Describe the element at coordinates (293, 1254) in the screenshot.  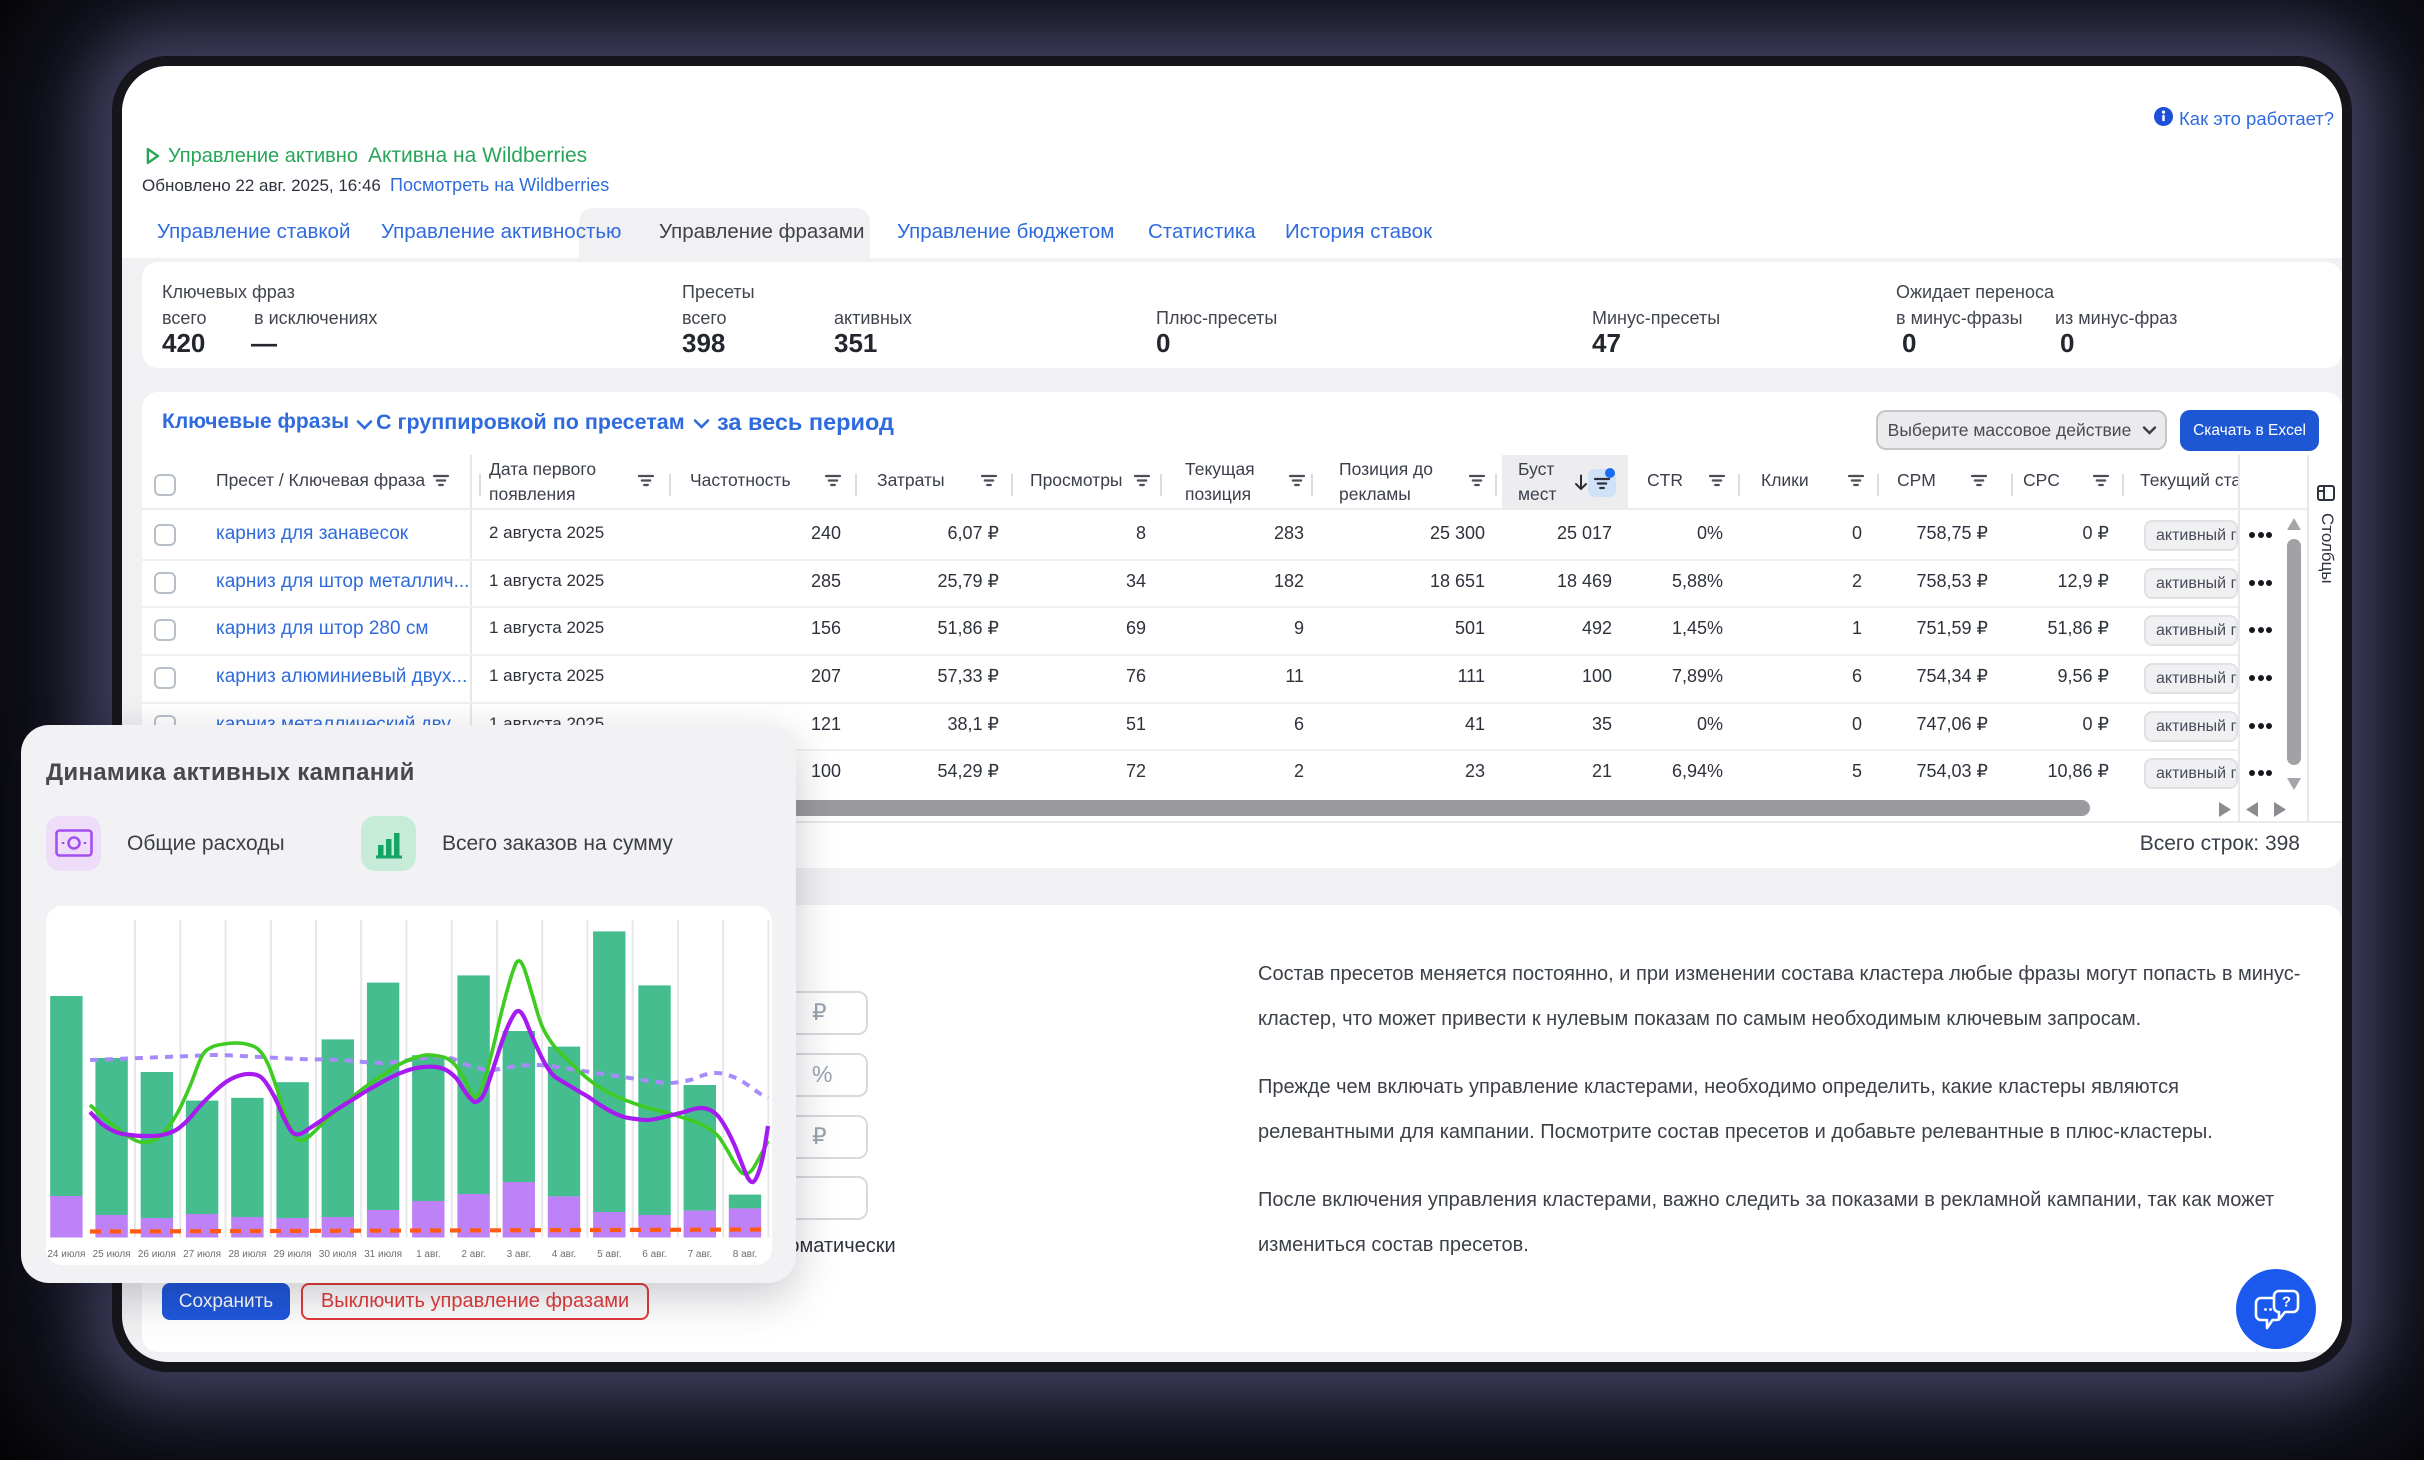
I see `svg-text: 29 июля` at that location.